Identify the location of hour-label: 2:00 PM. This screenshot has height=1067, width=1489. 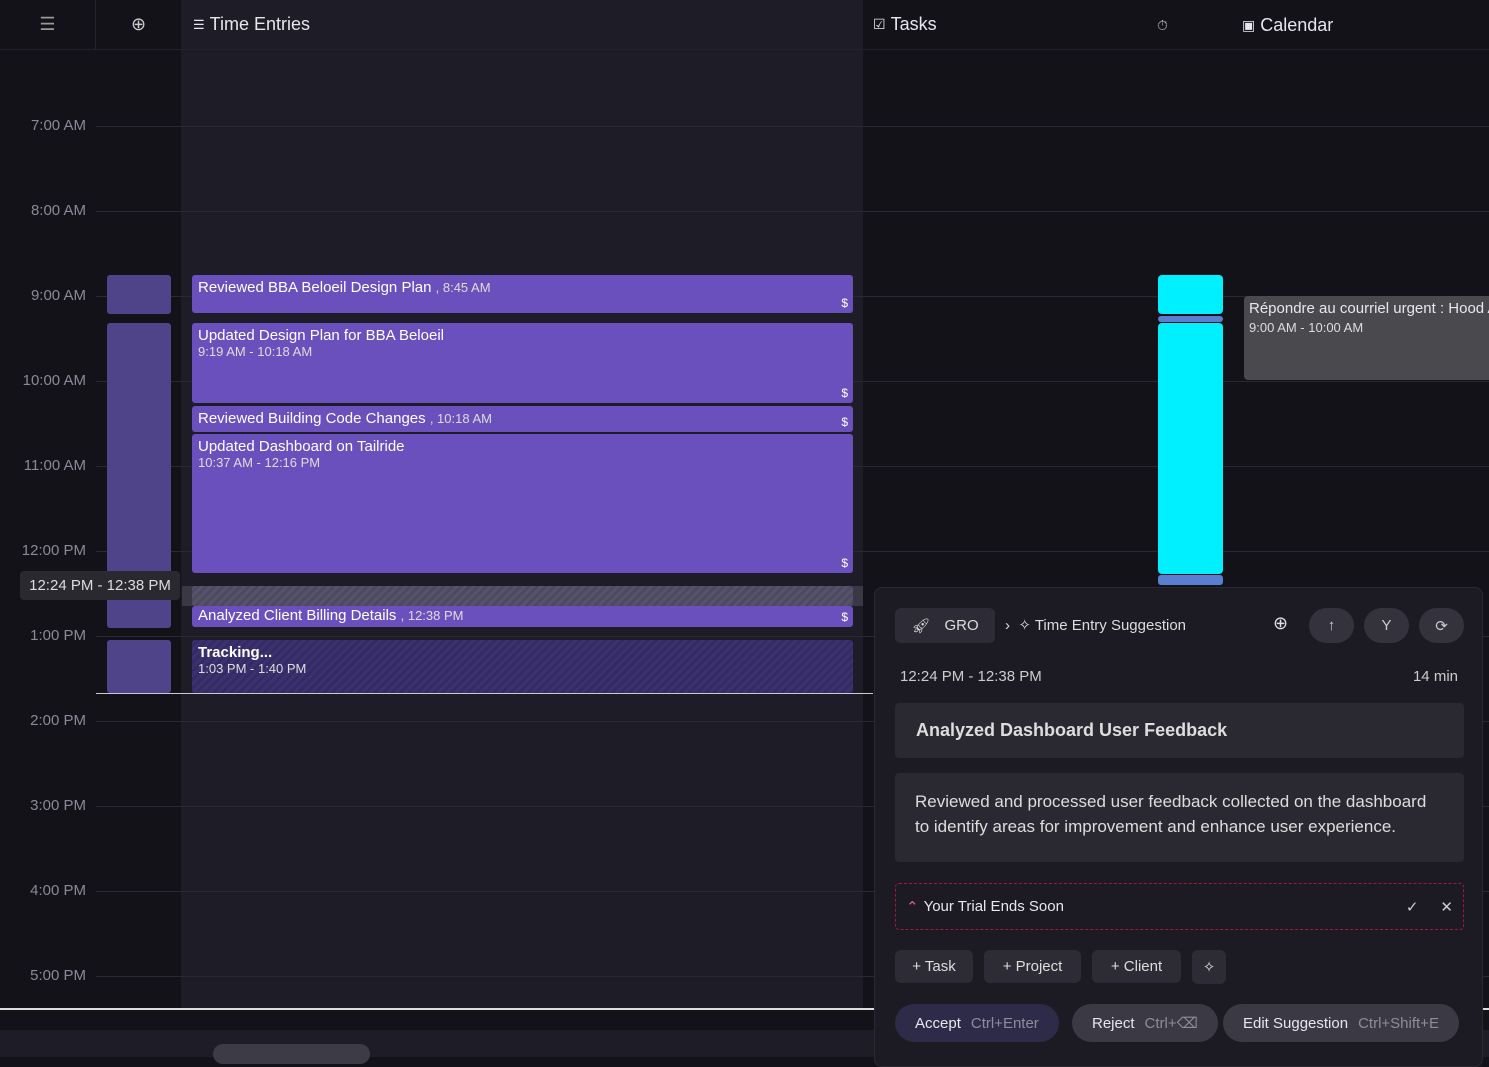
(58, 720).